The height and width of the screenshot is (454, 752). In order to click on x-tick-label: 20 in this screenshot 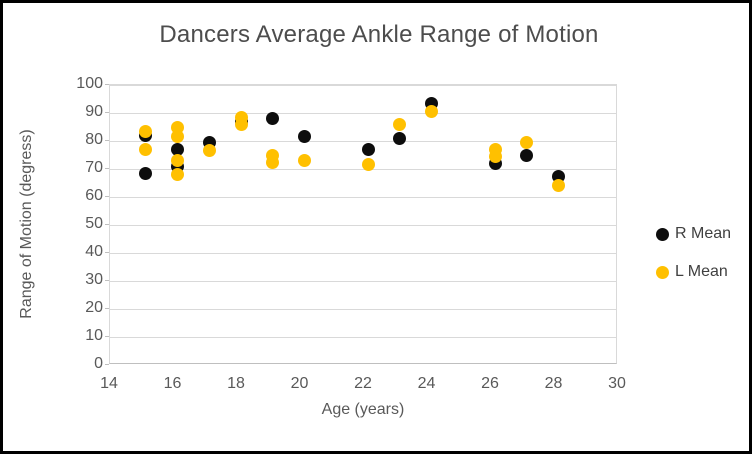, I will do `click(299, 383)`.